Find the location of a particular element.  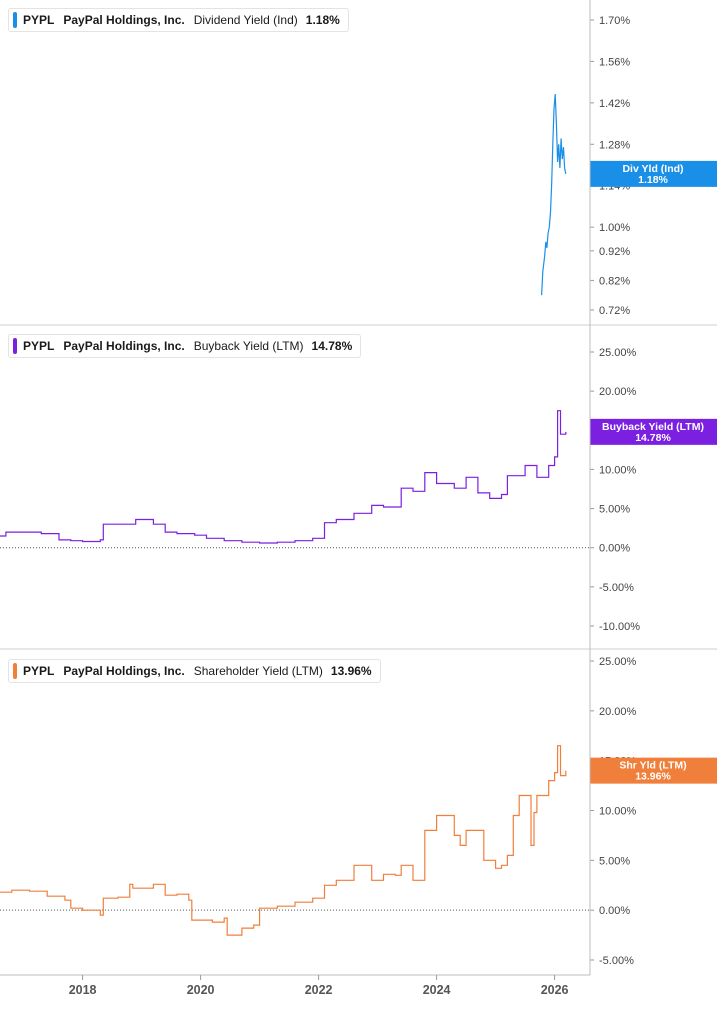

legend-metric: Buyback Yield (LTM) is located at coordinates (248, 346).